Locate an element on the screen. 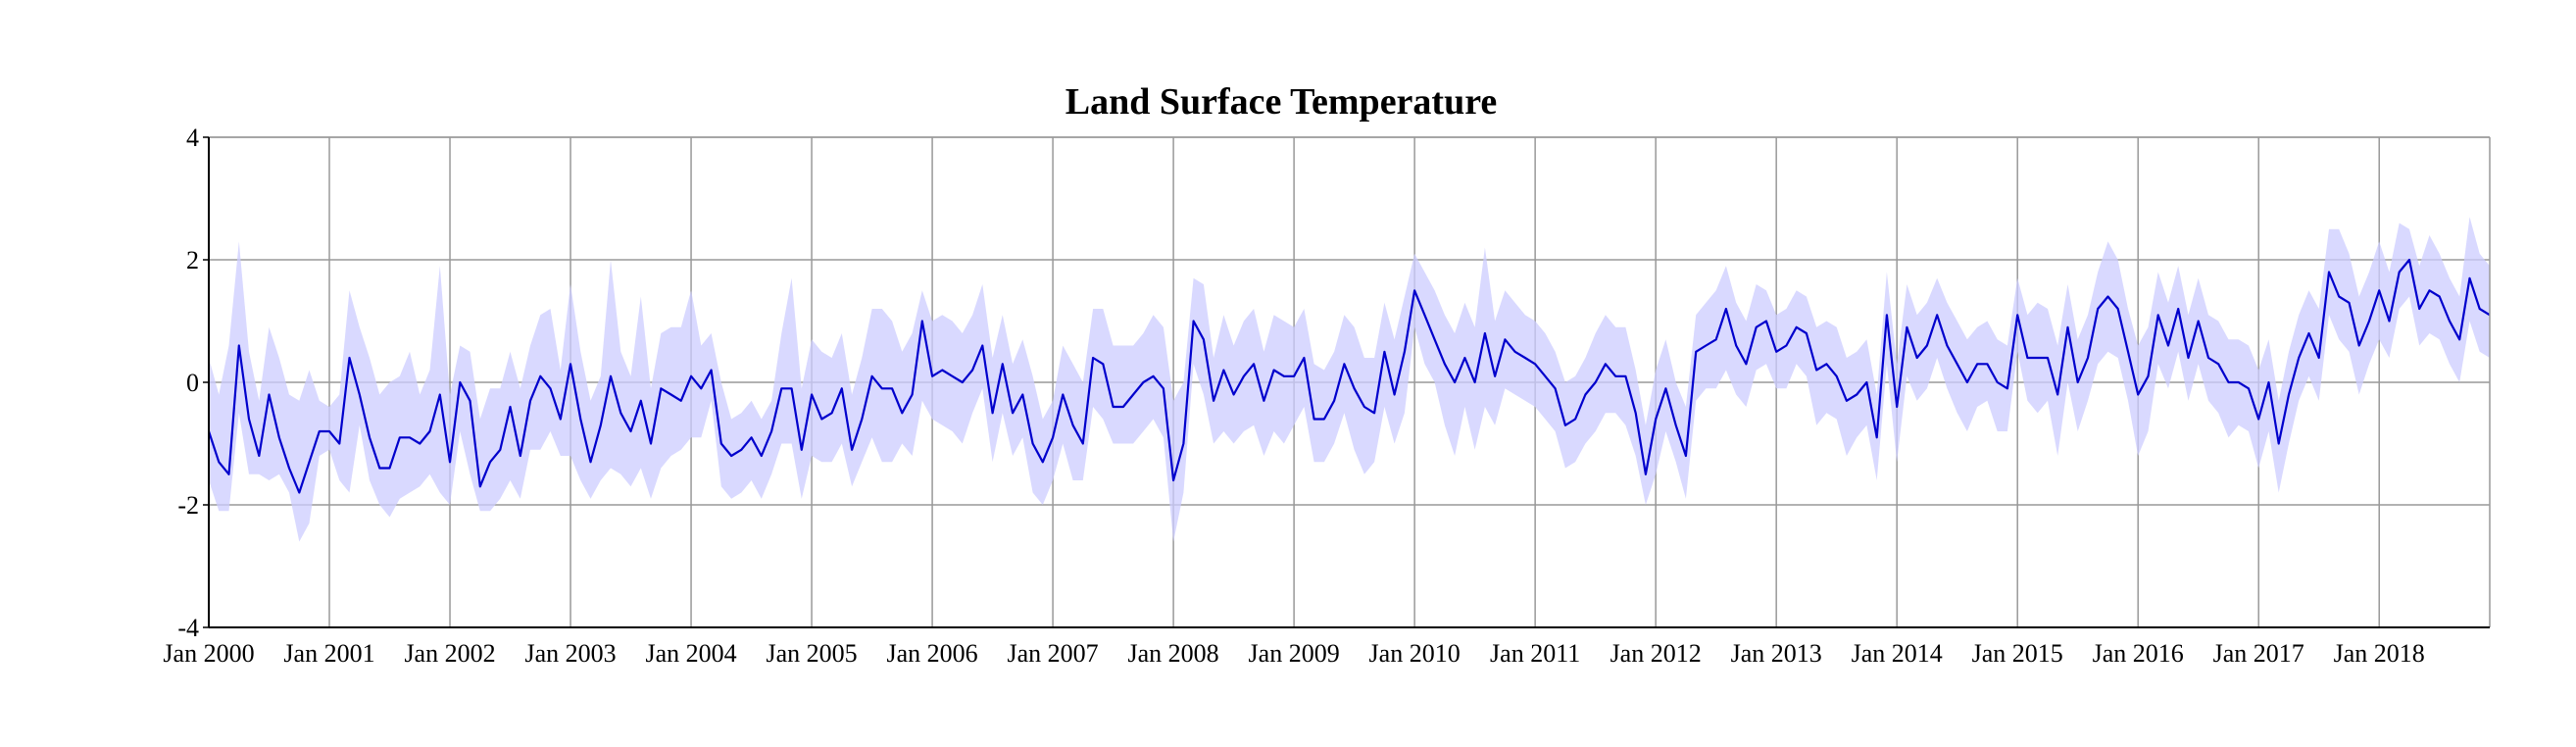  x-tick-label: Jan 2008 is located at coordinates (1173, 654).